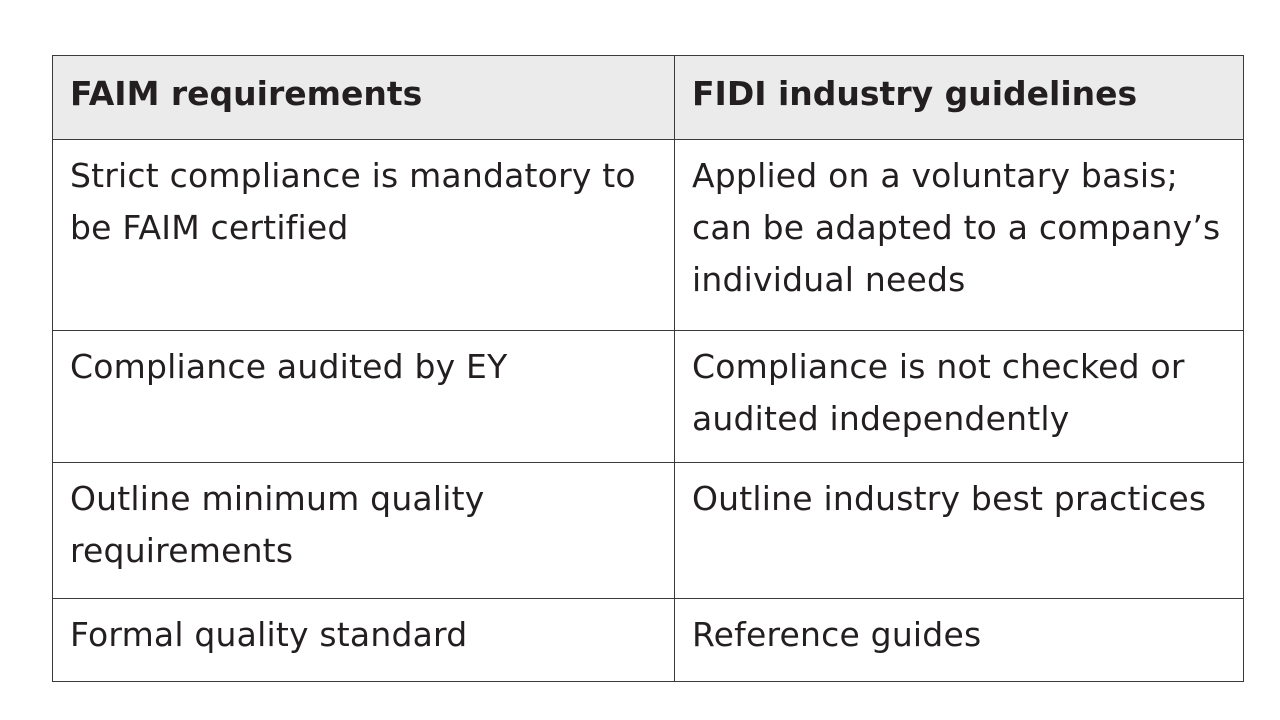 This screenshot has width=1280, height=720. What do you see at coordinates (959, 97) in the screenshot?
I see `header-fidi-industry-guidelines: FIDI industry guidelines` at bounding box center [959, 97].